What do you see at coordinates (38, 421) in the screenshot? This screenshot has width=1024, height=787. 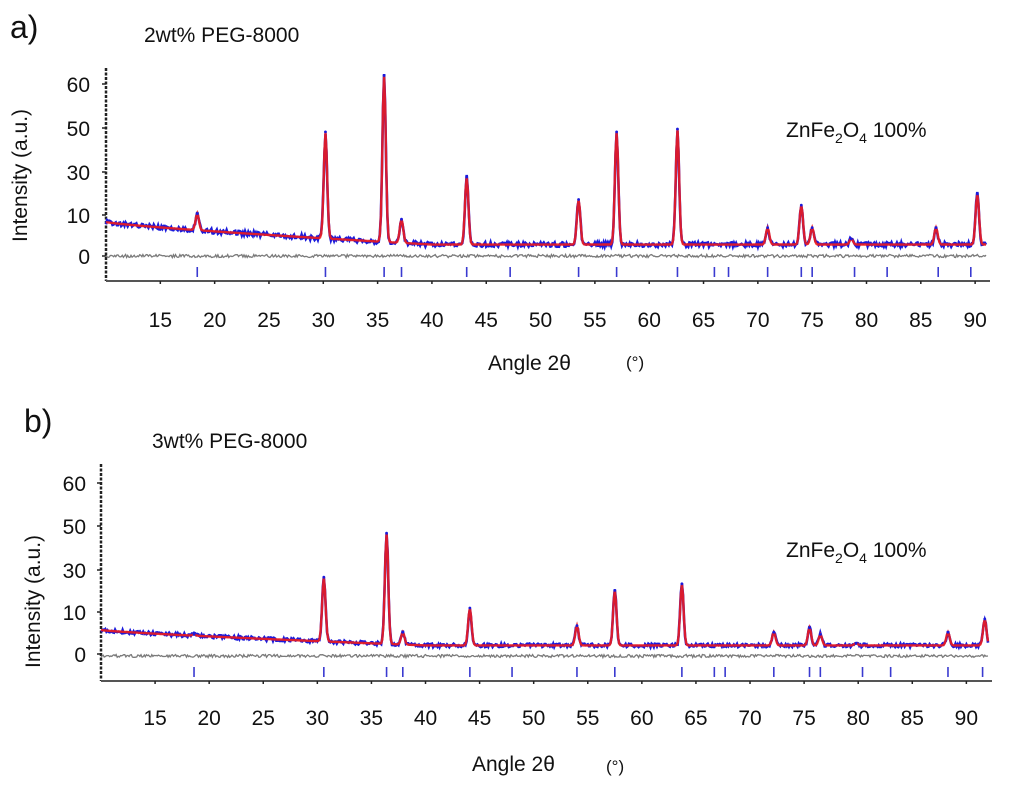 I see `panel-b-label: b)` at bounding box center [38, 421].